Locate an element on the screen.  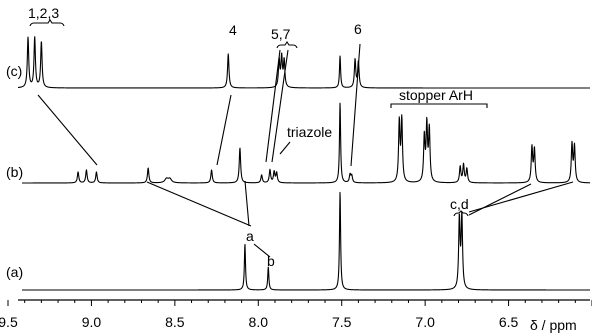
bracket-stopper-arh is located at coordinates (439, 105).